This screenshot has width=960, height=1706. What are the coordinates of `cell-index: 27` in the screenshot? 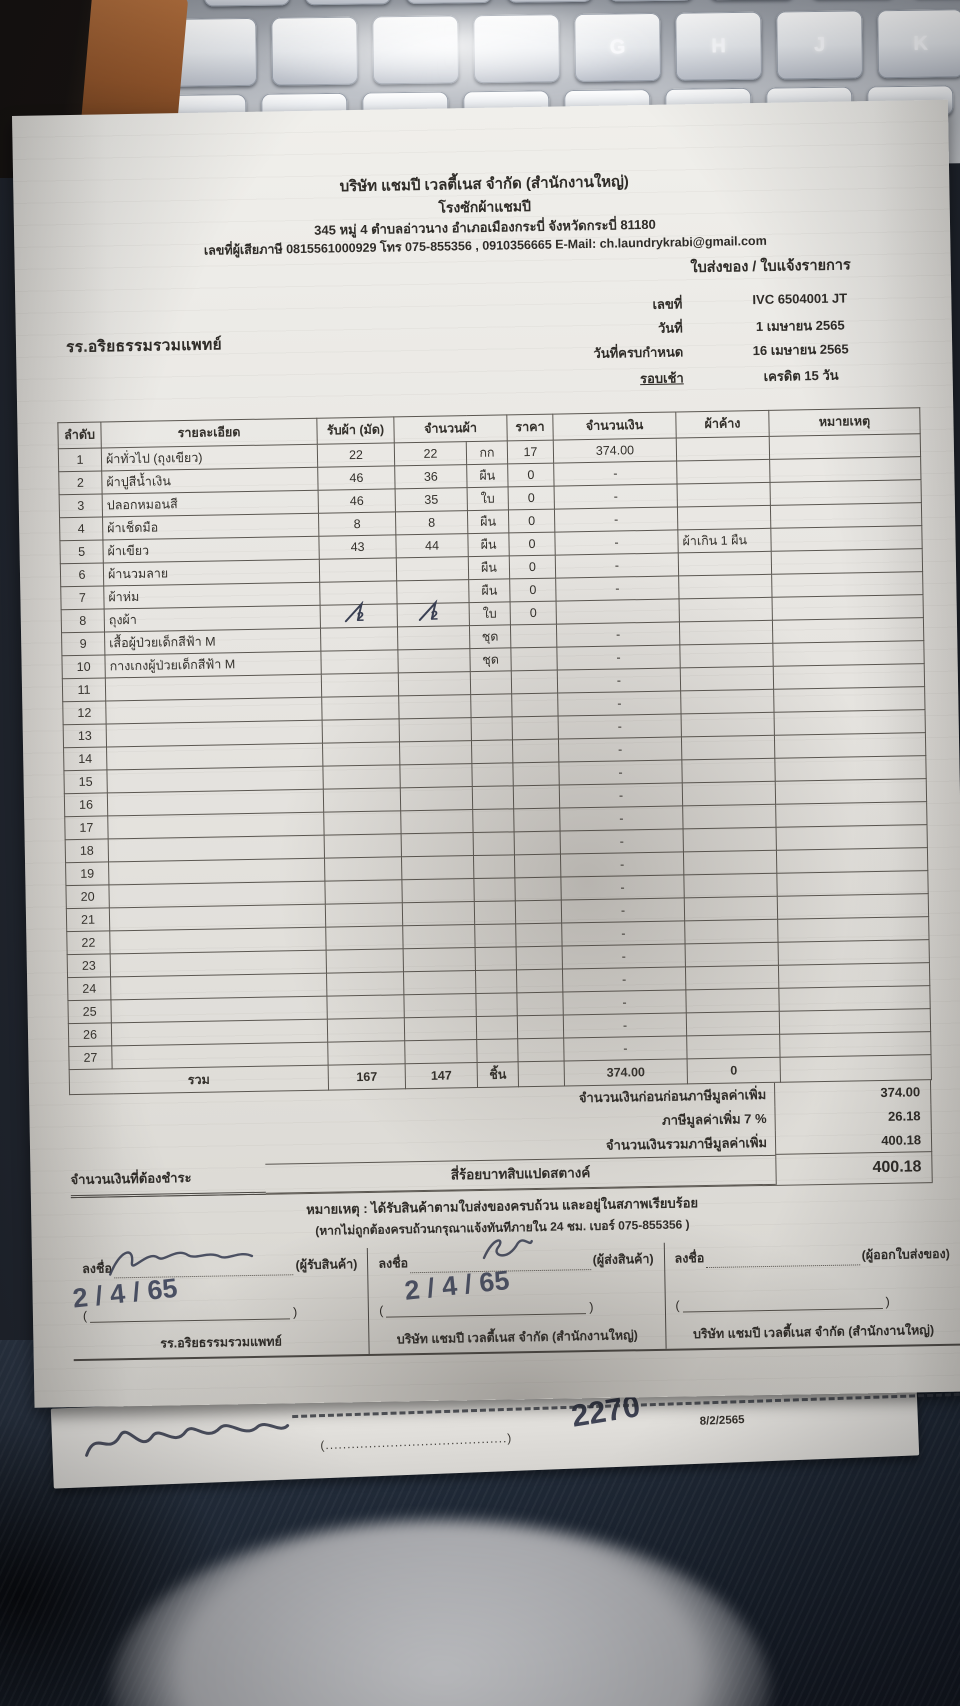 It's located at (90, 1057).